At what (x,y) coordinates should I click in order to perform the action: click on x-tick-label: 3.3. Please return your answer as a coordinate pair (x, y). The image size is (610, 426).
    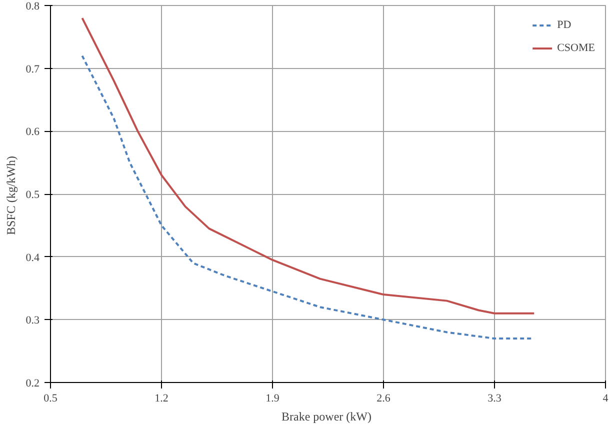
    Looking at the image, I should click on (495, 398).